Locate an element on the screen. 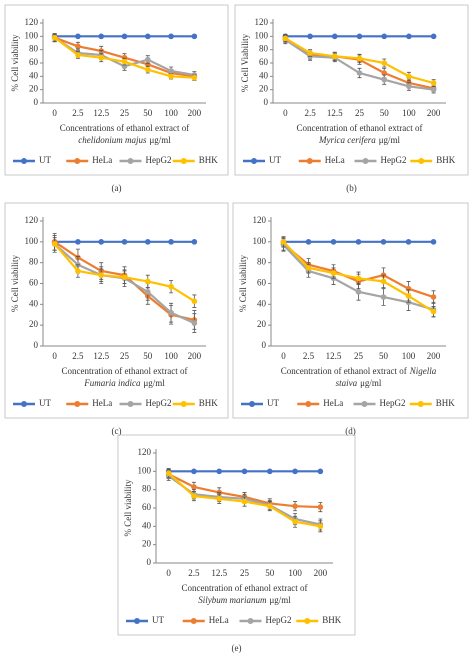 The width and height of the screenshot is (474, 657). x-tick-label: 50 is located at coordinates (384, 356).